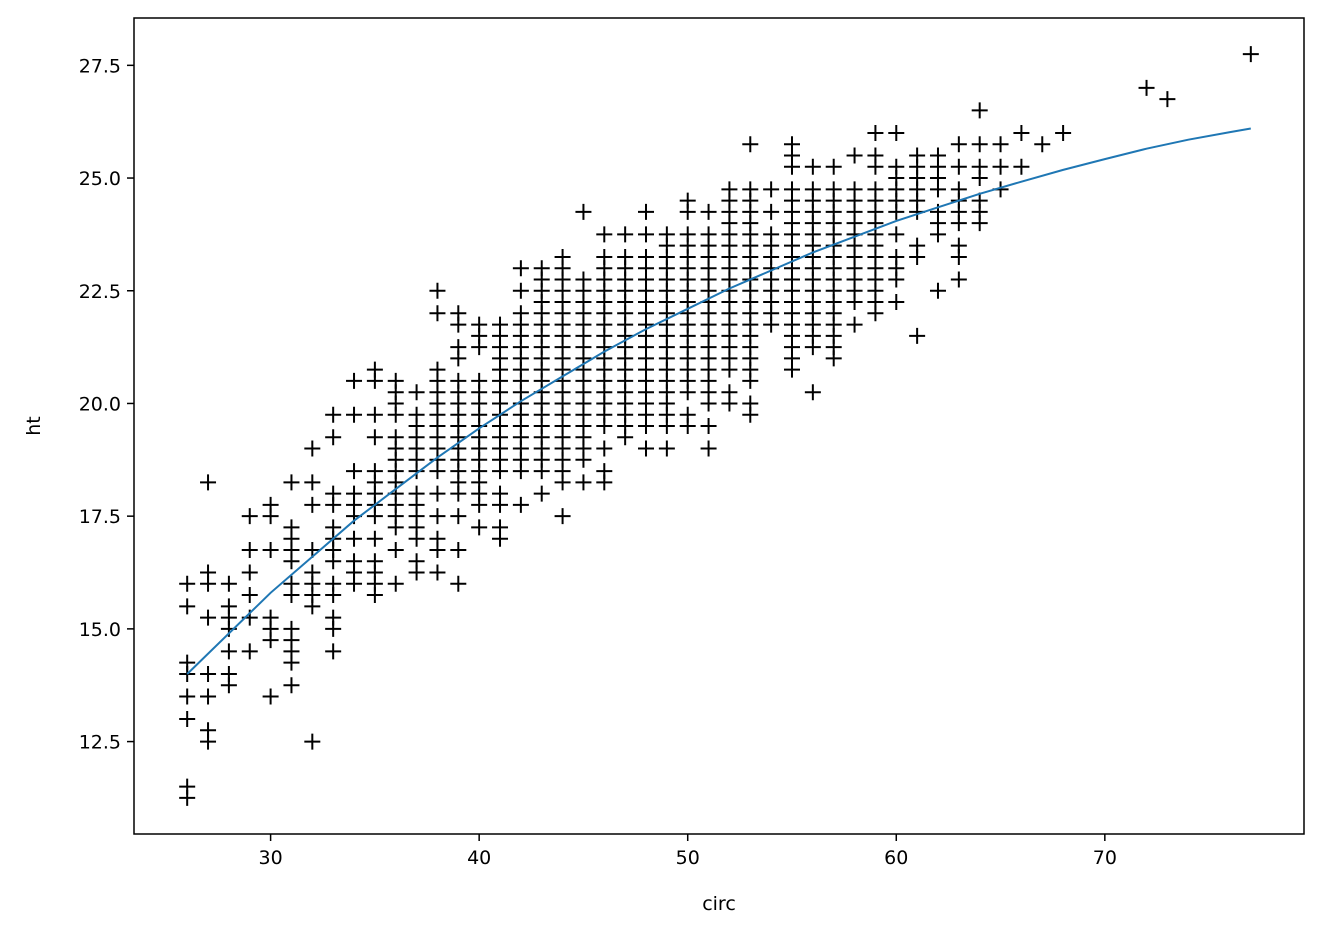 The height and width of the screenshot is (936, 1322). Describe the element at coordinates (100, 66) in the screenshot. I see `y-tick-label: 27.5` at that location.